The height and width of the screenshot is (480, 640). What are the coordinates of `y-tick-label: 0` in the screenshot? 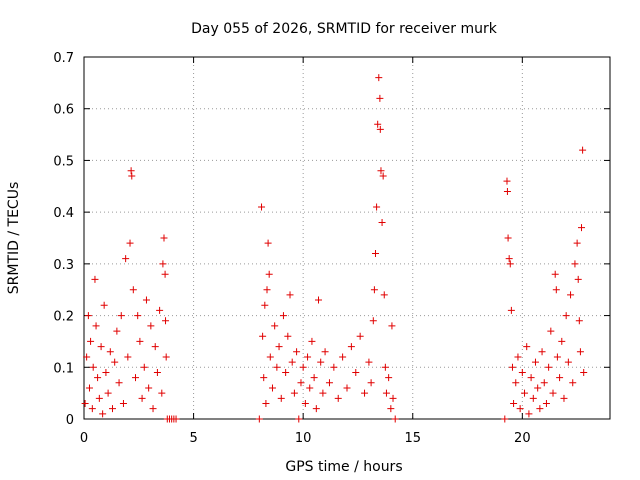 It's located at (70, 420).